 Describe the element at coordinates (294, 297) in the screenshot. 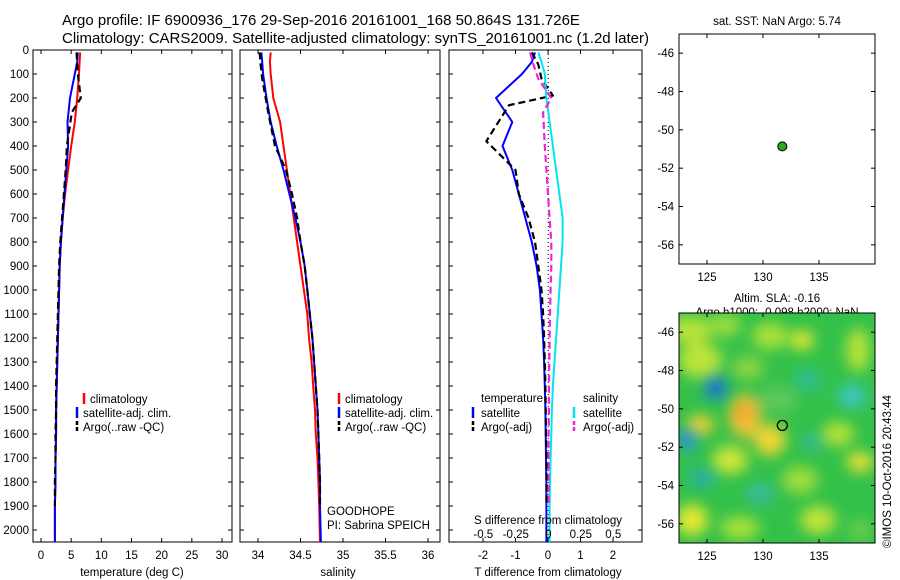

I see `series-line-climatology` at that location.